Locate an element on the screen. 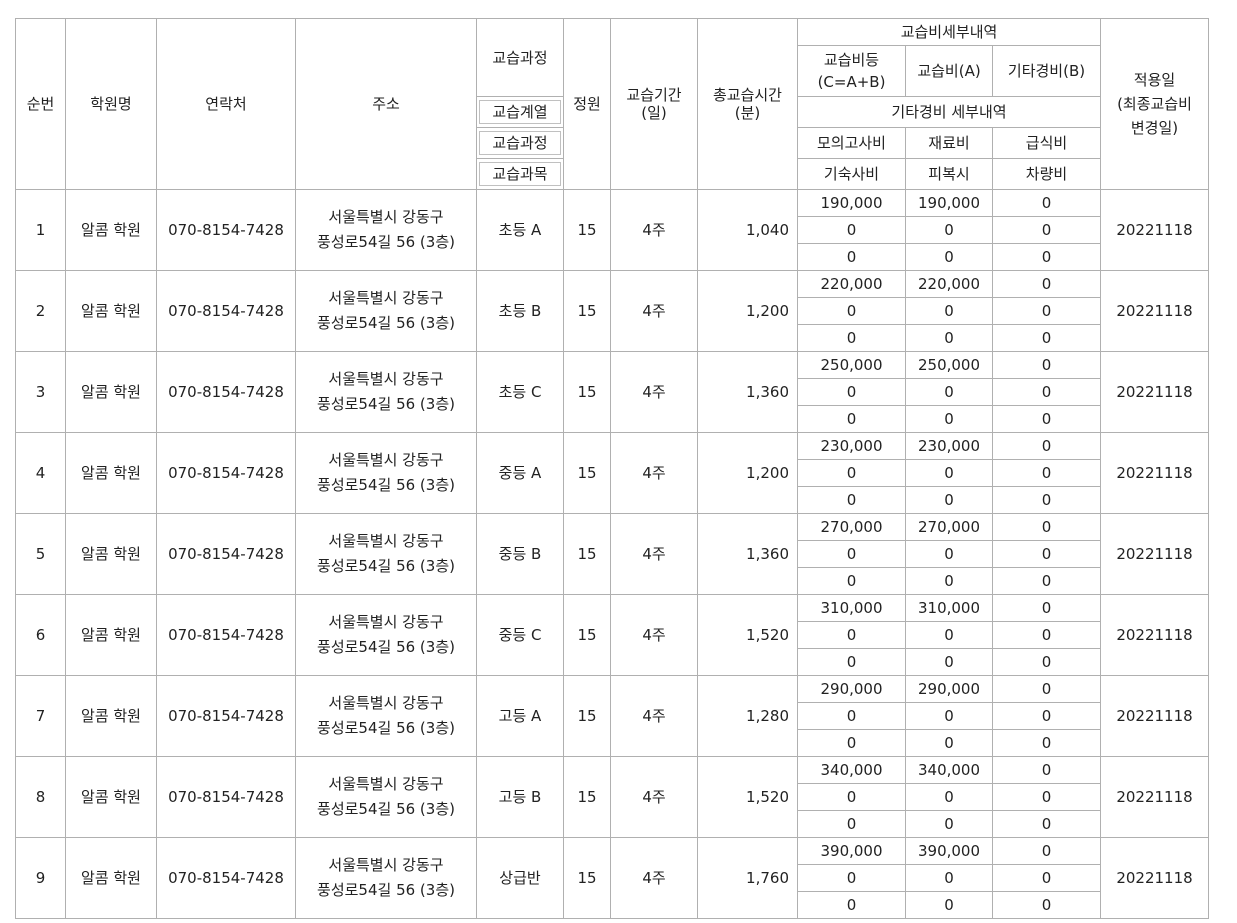 The width and height of the screenshot is (1237, 923). row-course: 초등 B is located at coordinates (520, 311).